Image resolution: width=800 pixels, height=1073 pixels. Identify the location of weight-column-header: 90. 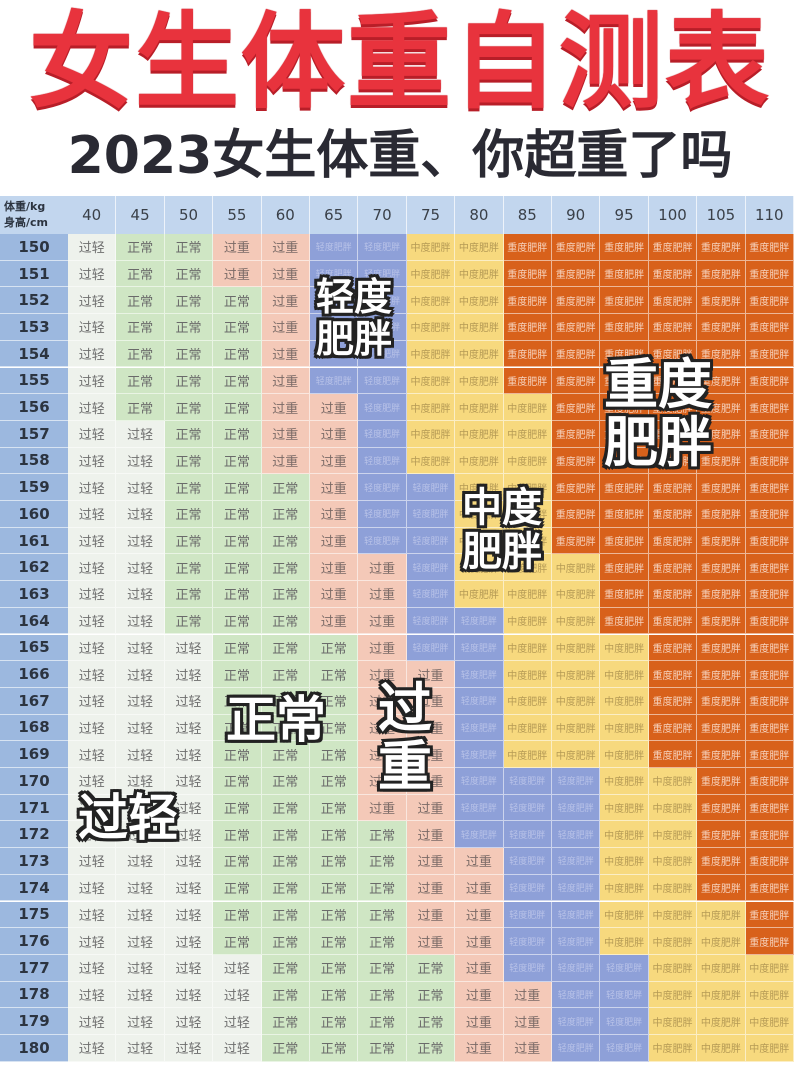
(576, 215).